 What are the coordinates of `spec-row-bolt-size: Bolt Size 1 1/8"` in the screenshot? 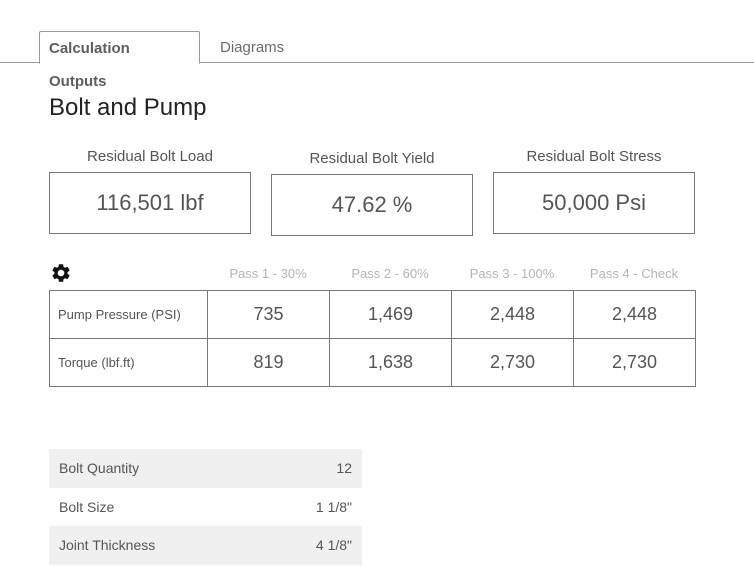 It's located at (205, 507).